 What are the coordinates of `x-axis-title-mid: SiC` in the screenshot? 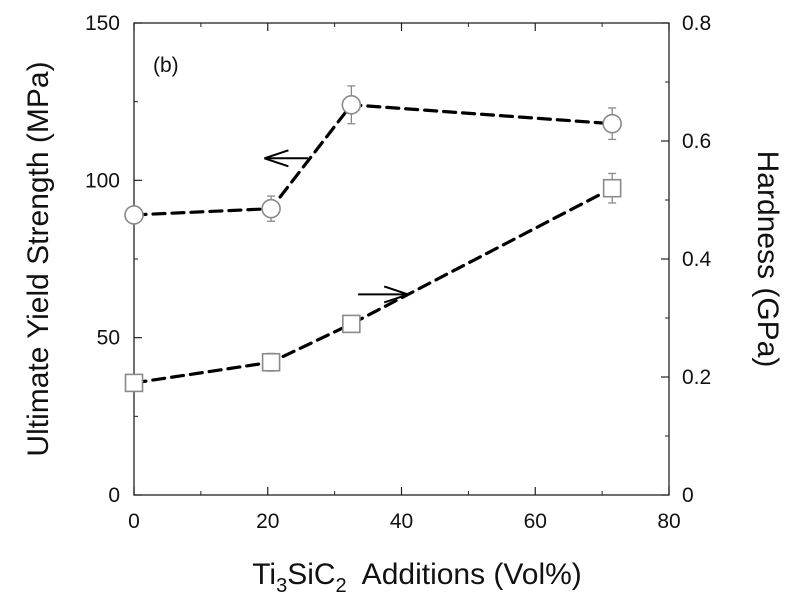 It's located at (311, 574).